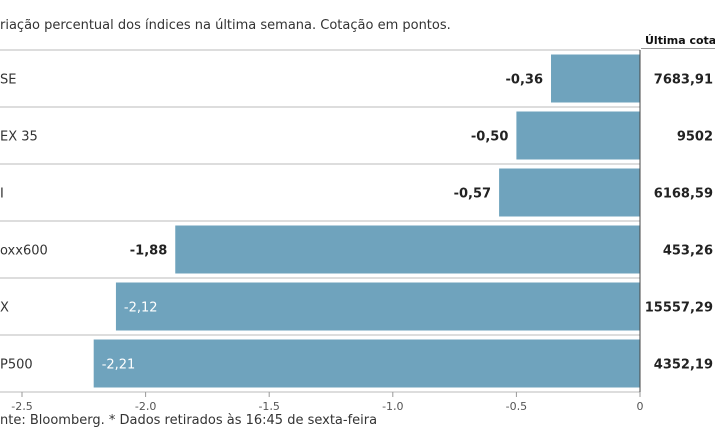 The height and width of the screenshot is (445, 715). What do you see at coordinates (24, 251) in the screenshot?
I see `category-label: oxx600` at bounding box center [24, 251].